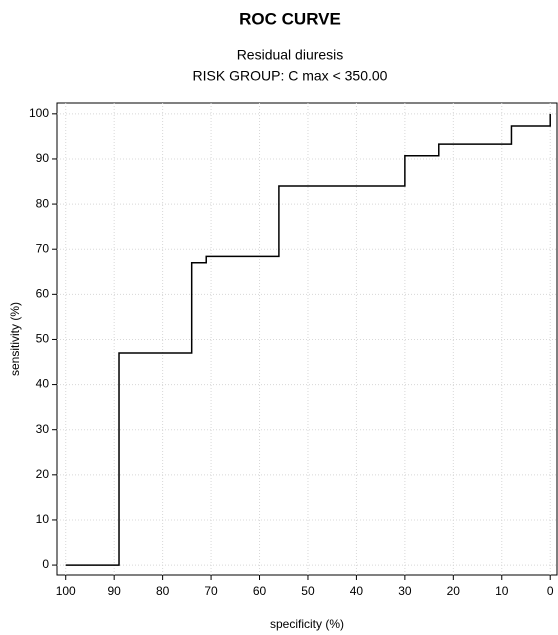 The height and width of the screenshot is (635, 558). What do you see at coordinates (43, 248) in the screenshot?
I see `y-tick-label: 70` at bounding box center [43, 248].